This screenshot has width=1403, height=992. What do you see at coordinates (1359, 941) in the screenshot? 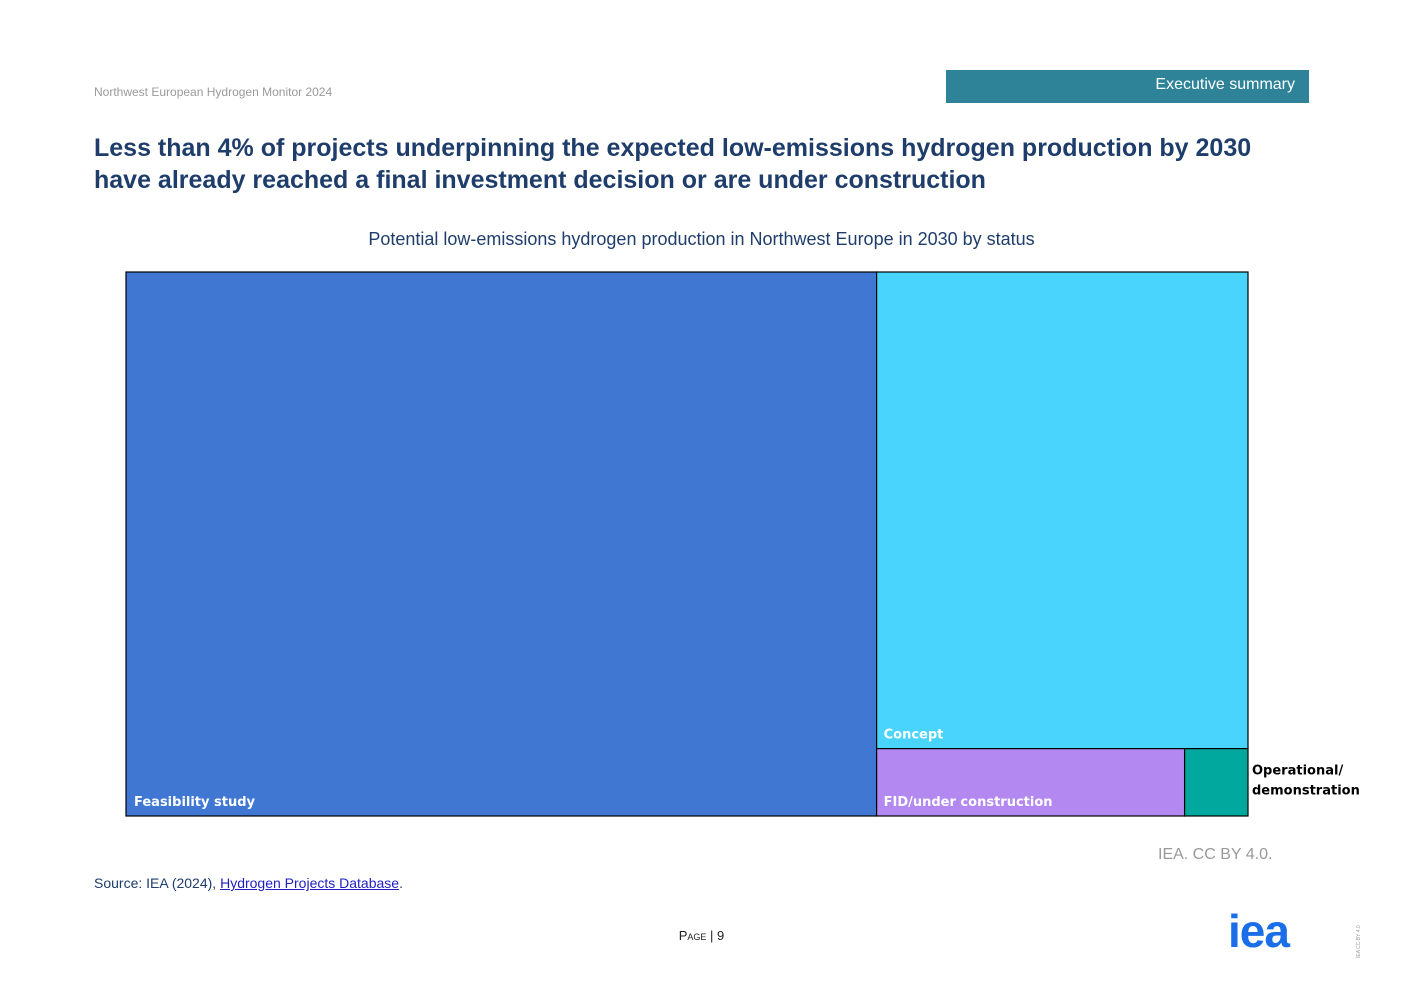
I see `side-license-text: IEA CC BY 4.0` at bounding box center [1359, 941].